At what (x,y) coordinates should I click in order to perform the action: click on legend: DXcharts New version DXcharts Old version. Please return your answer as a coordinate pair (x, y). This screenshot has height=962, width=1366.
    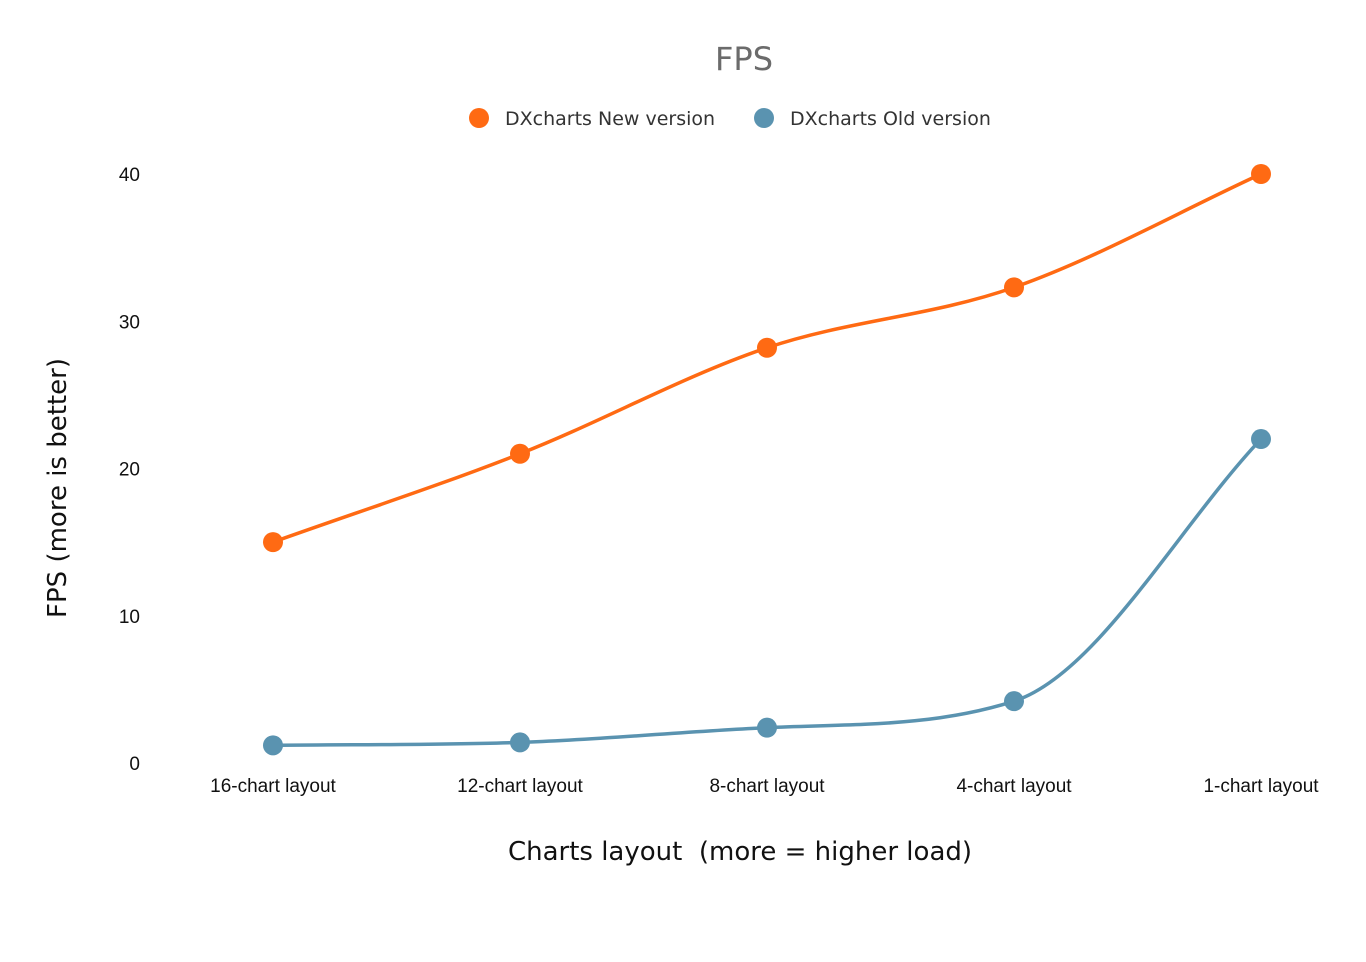
    Looking at the image, I should click on (730, 119).